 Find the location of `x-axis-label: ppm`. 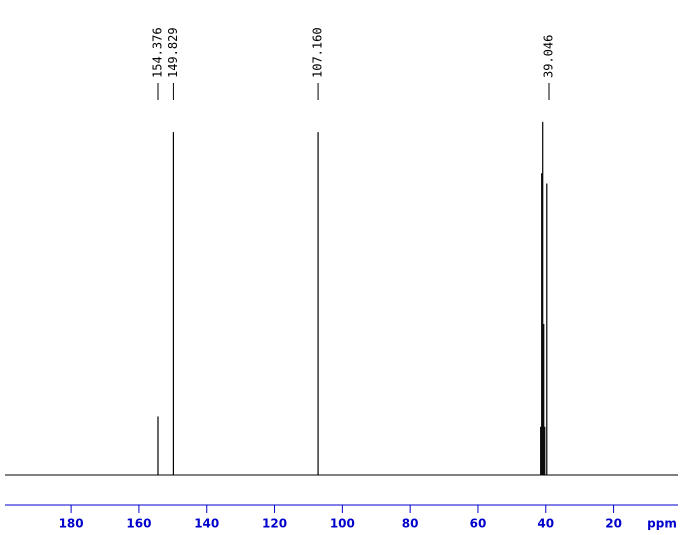

x-axis-label: ppm is located at coordinates (662, 524).